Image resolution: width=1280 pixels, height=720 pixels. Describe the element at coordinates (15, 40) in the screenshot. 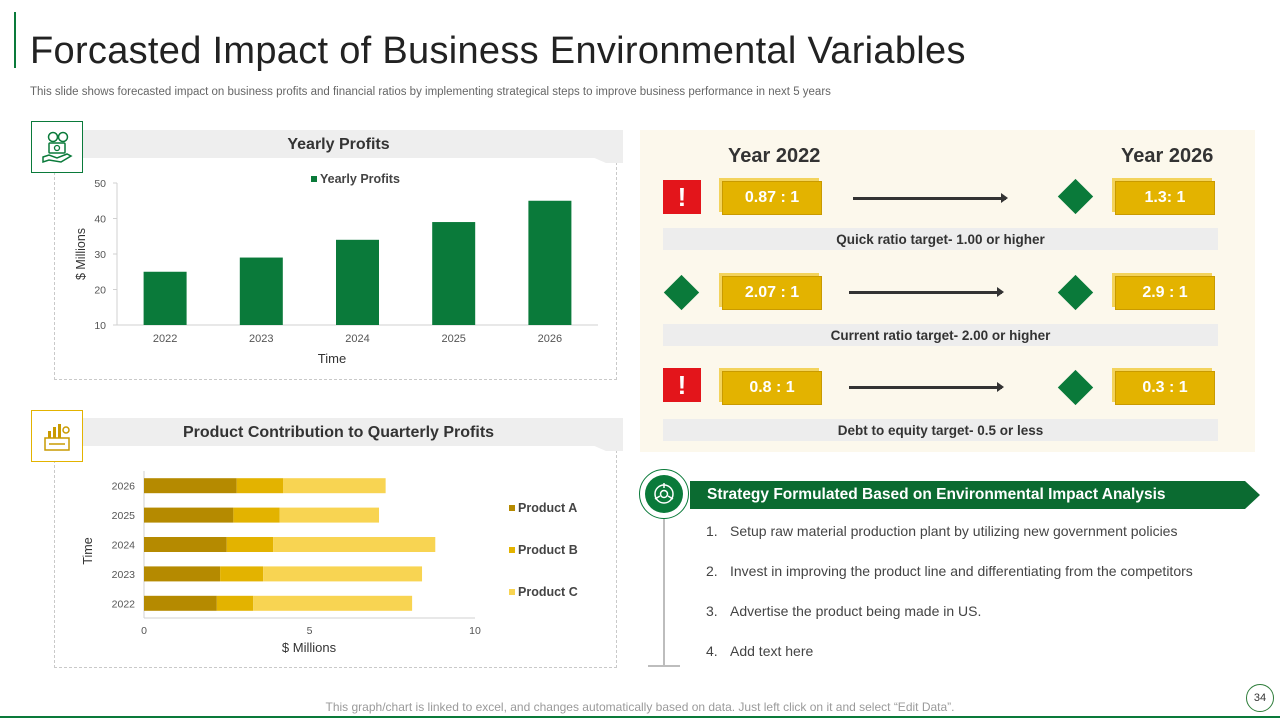

I see `title-accent-bar` at that location.